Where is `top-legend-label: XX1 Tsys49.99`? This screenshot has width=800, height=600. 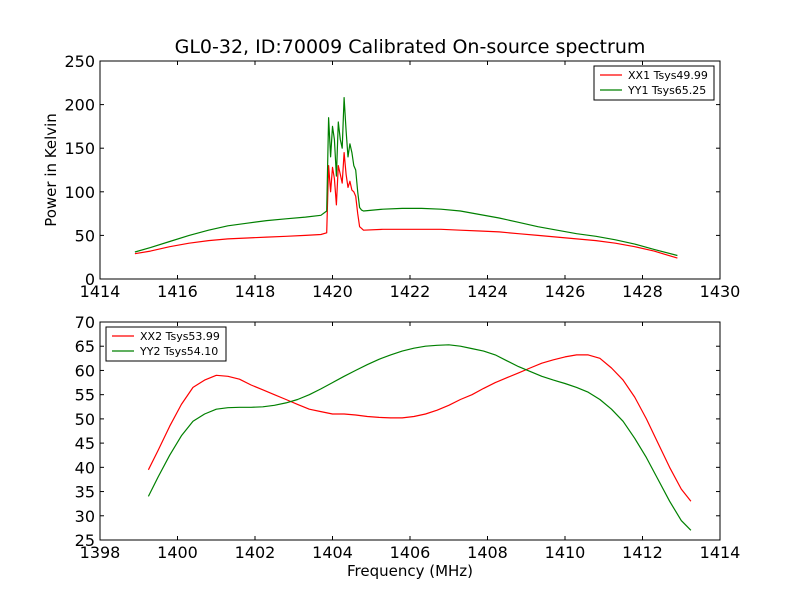
top-legend-label: XX1 Tsys49.99 is located at coordinates (668, 75).